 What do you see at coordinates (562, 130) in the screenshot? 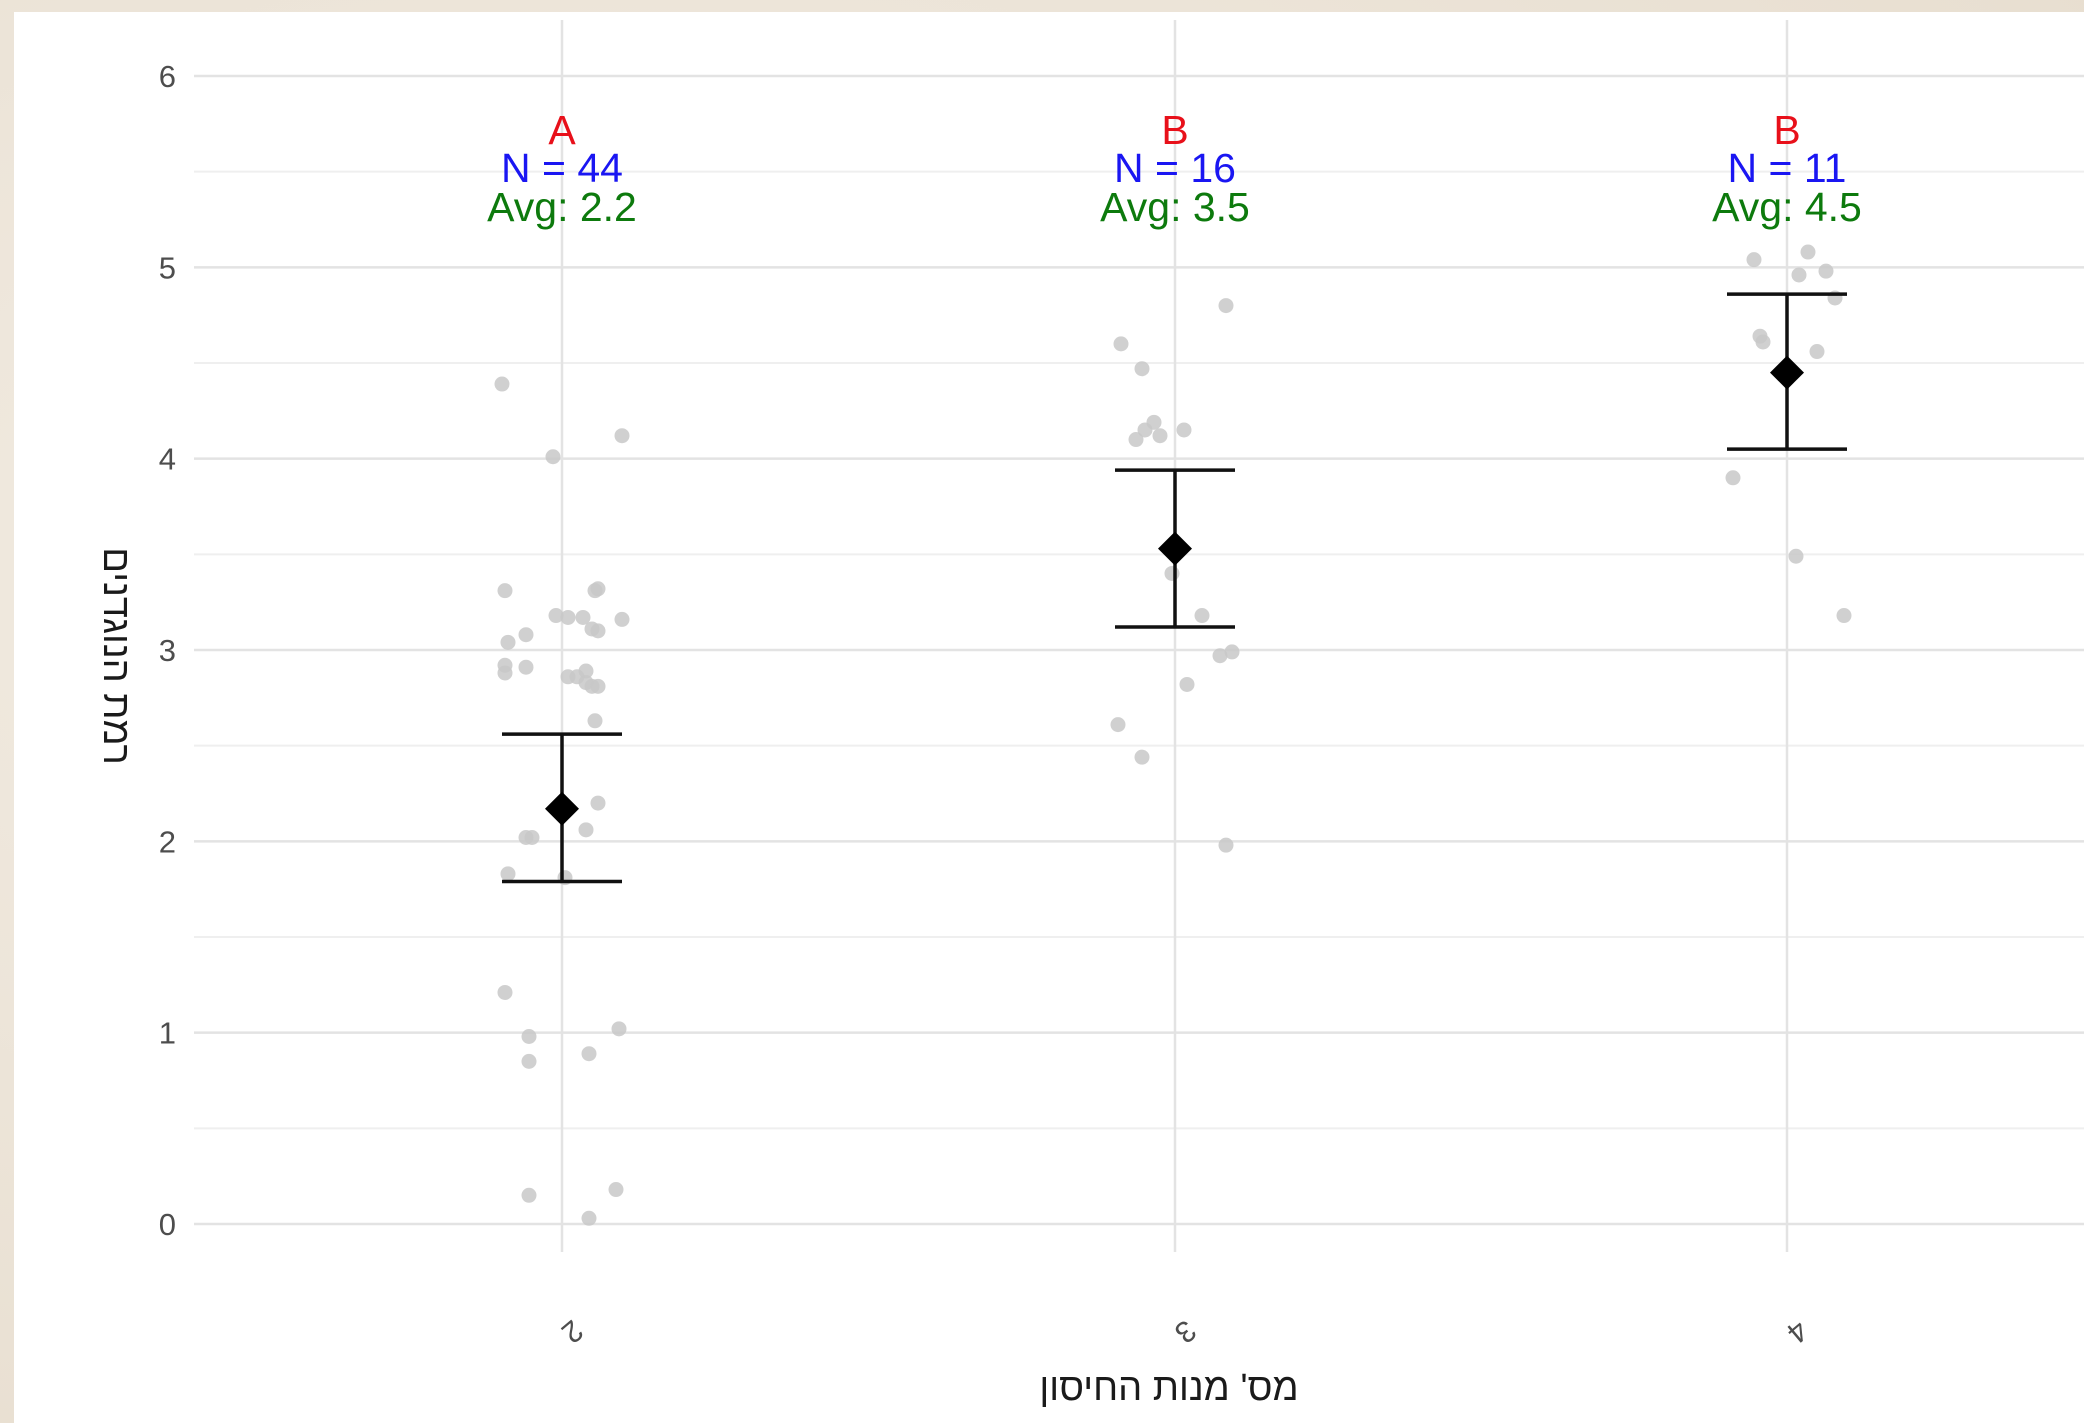
I see `group-letter: A` at bounding box center [562, 130].